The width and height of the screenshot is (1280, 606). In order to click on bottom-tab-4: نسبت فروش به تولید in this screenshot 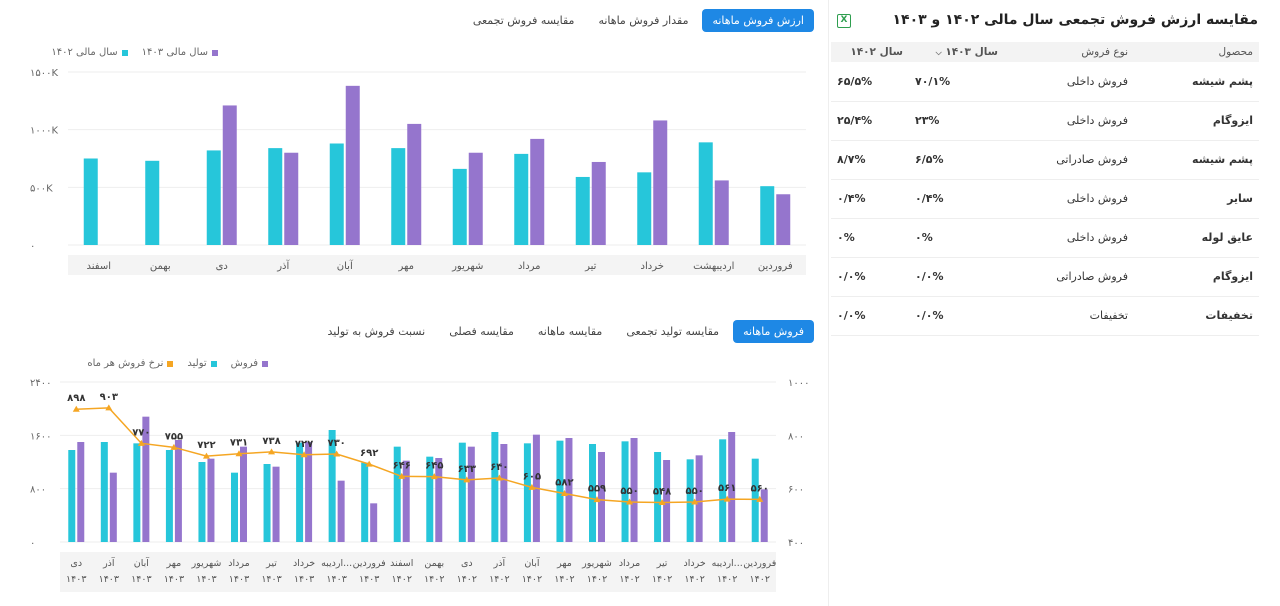, I will do `click(376, 331)`.